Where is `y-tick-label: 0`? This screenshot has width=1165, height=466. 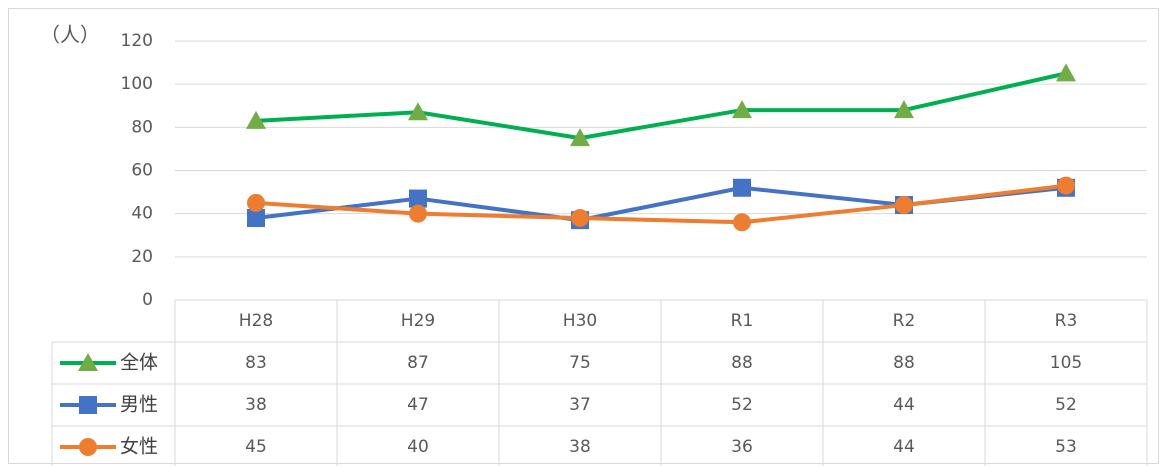 y-tick-label: 0 is located at coordinates (147, 300).